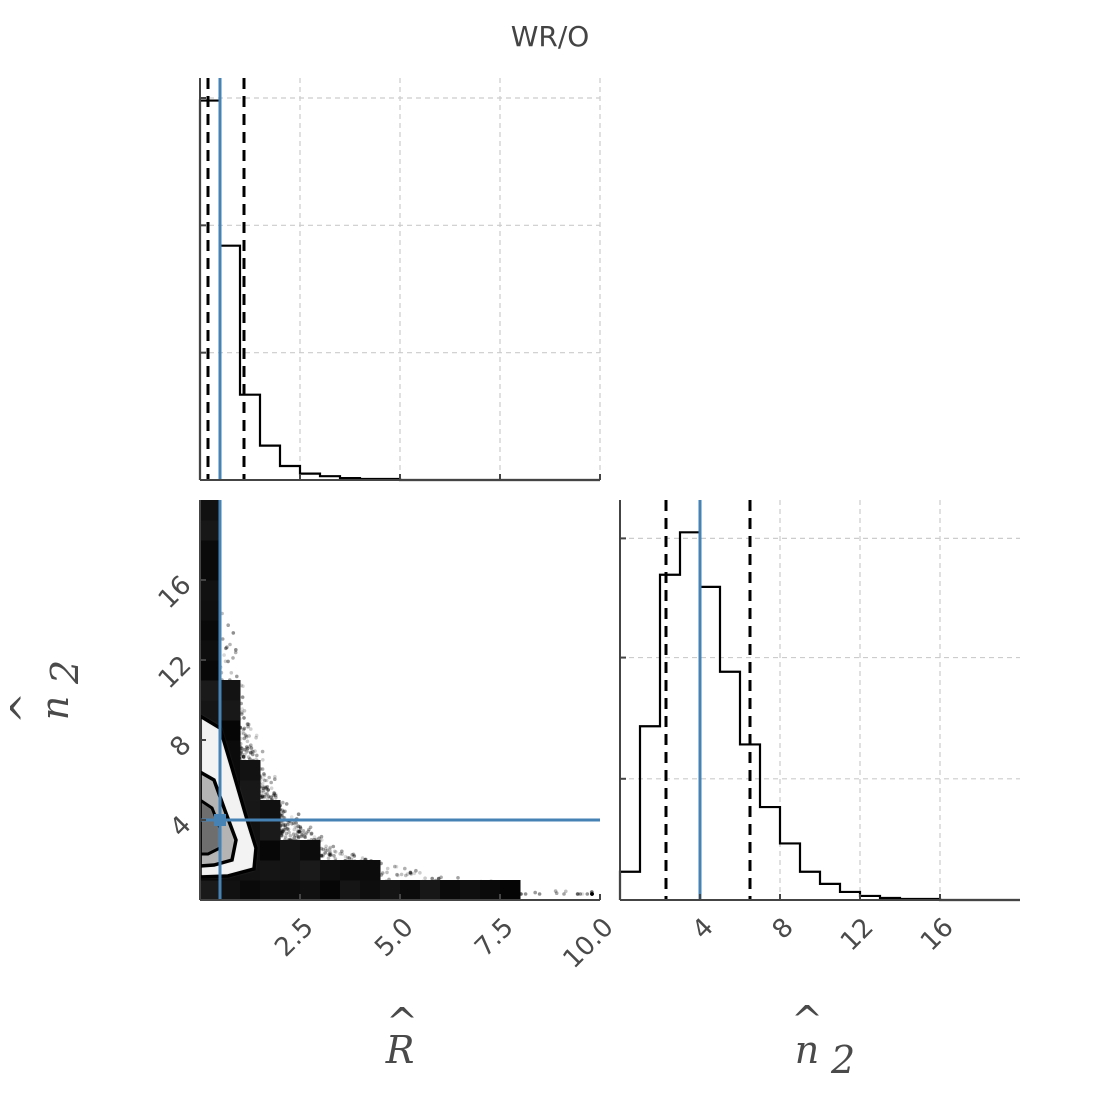 The width and height of the screenshot is (1100, 1100). What do you see at coordinates (708, 700) in the screenshot?
I see `n2-quantile-lines` at bounding box center [708, 700].